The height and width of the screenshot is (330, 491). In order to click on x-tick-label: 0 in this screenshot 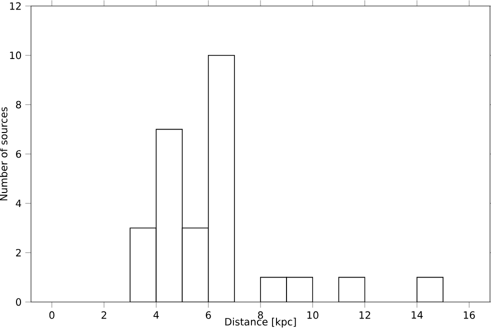, I will do `click(51, 315)`.